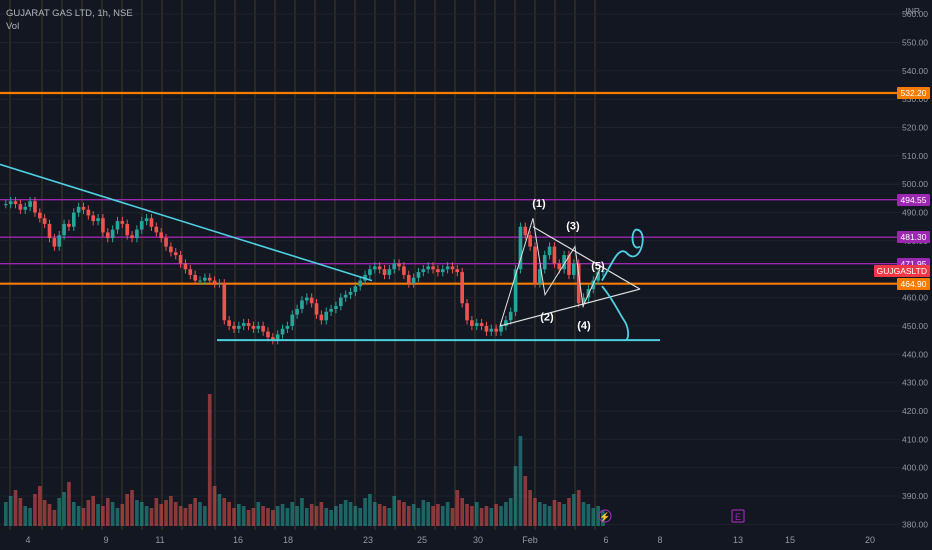 The image size is (932, 550). What do you see at coordinates (915, 156) in the screenshot?
I see `y-tick-label: 510.00` at bounding box center [915, 156].